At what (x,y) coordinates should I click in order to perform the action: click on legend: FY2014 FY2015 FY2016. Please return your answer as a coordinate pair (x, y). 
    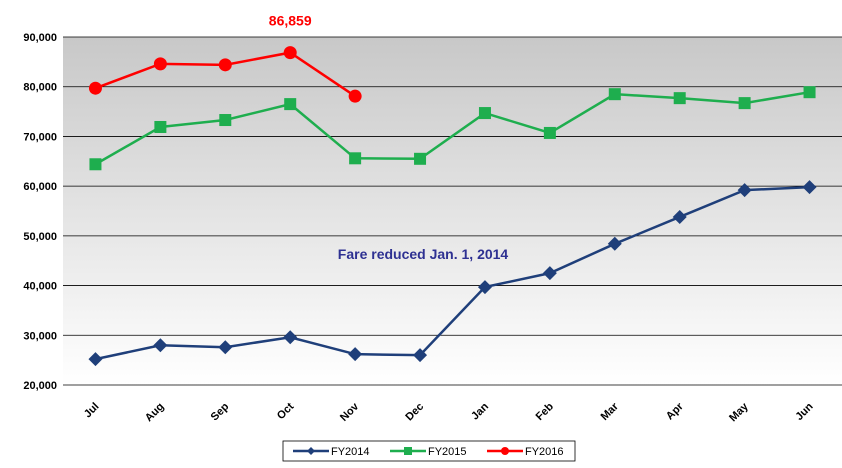
    Looking at the image, I should click on (429, 451).